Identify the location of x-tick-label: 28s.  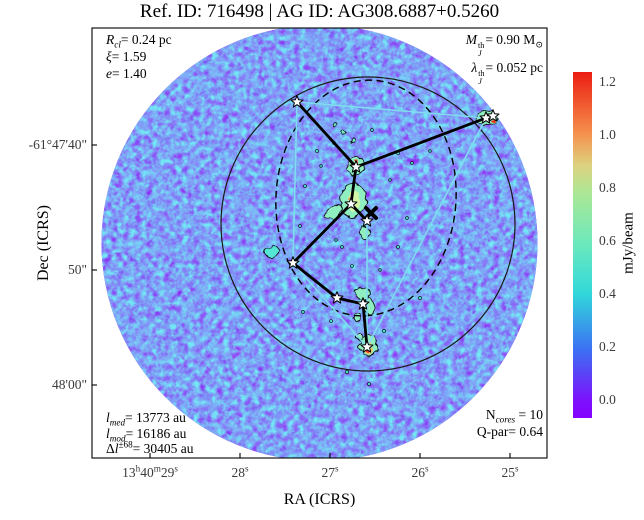
(240, 471).